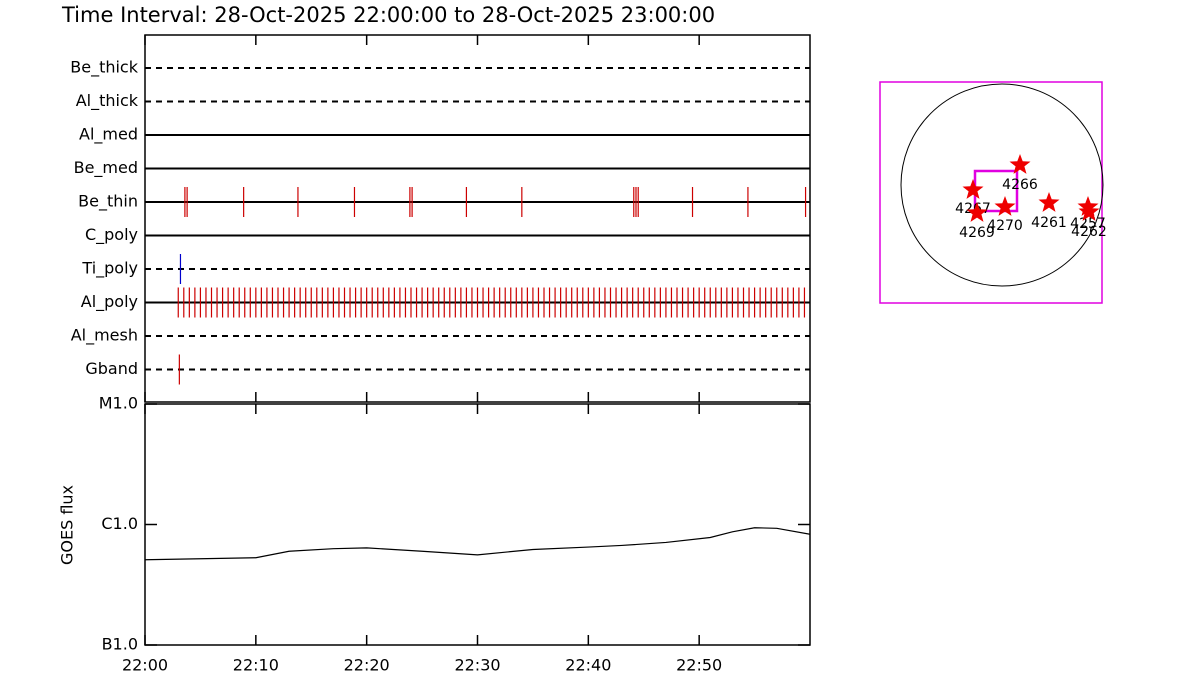 The image size is (1200, 700). Describe the element at coordinates (477, 665) in the screenshot. I see `x-tick-label: 22:30` at that location.